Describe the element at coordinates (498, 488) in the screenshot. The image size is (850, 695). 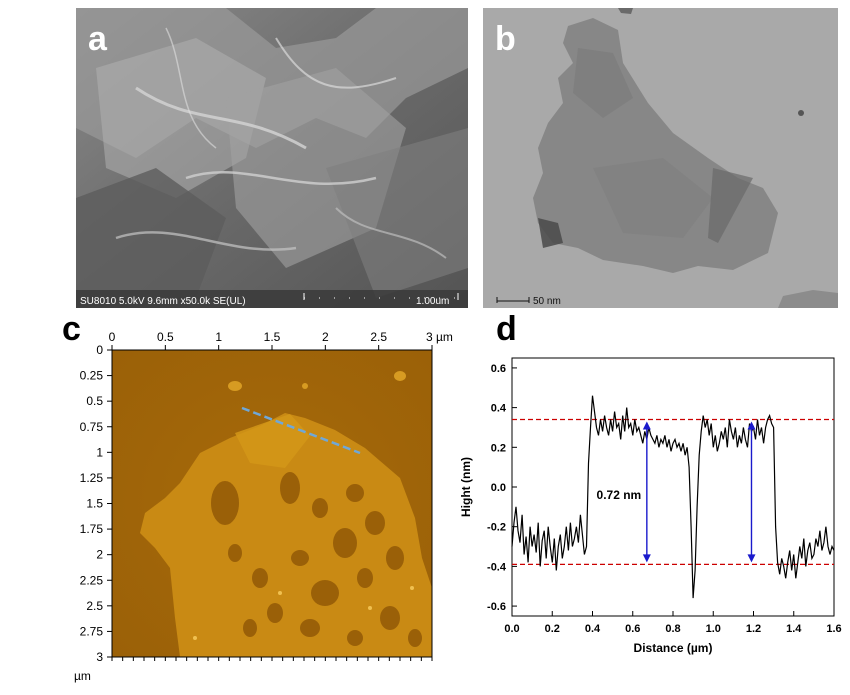
I see `y-tick-label: 0.0` at that location.